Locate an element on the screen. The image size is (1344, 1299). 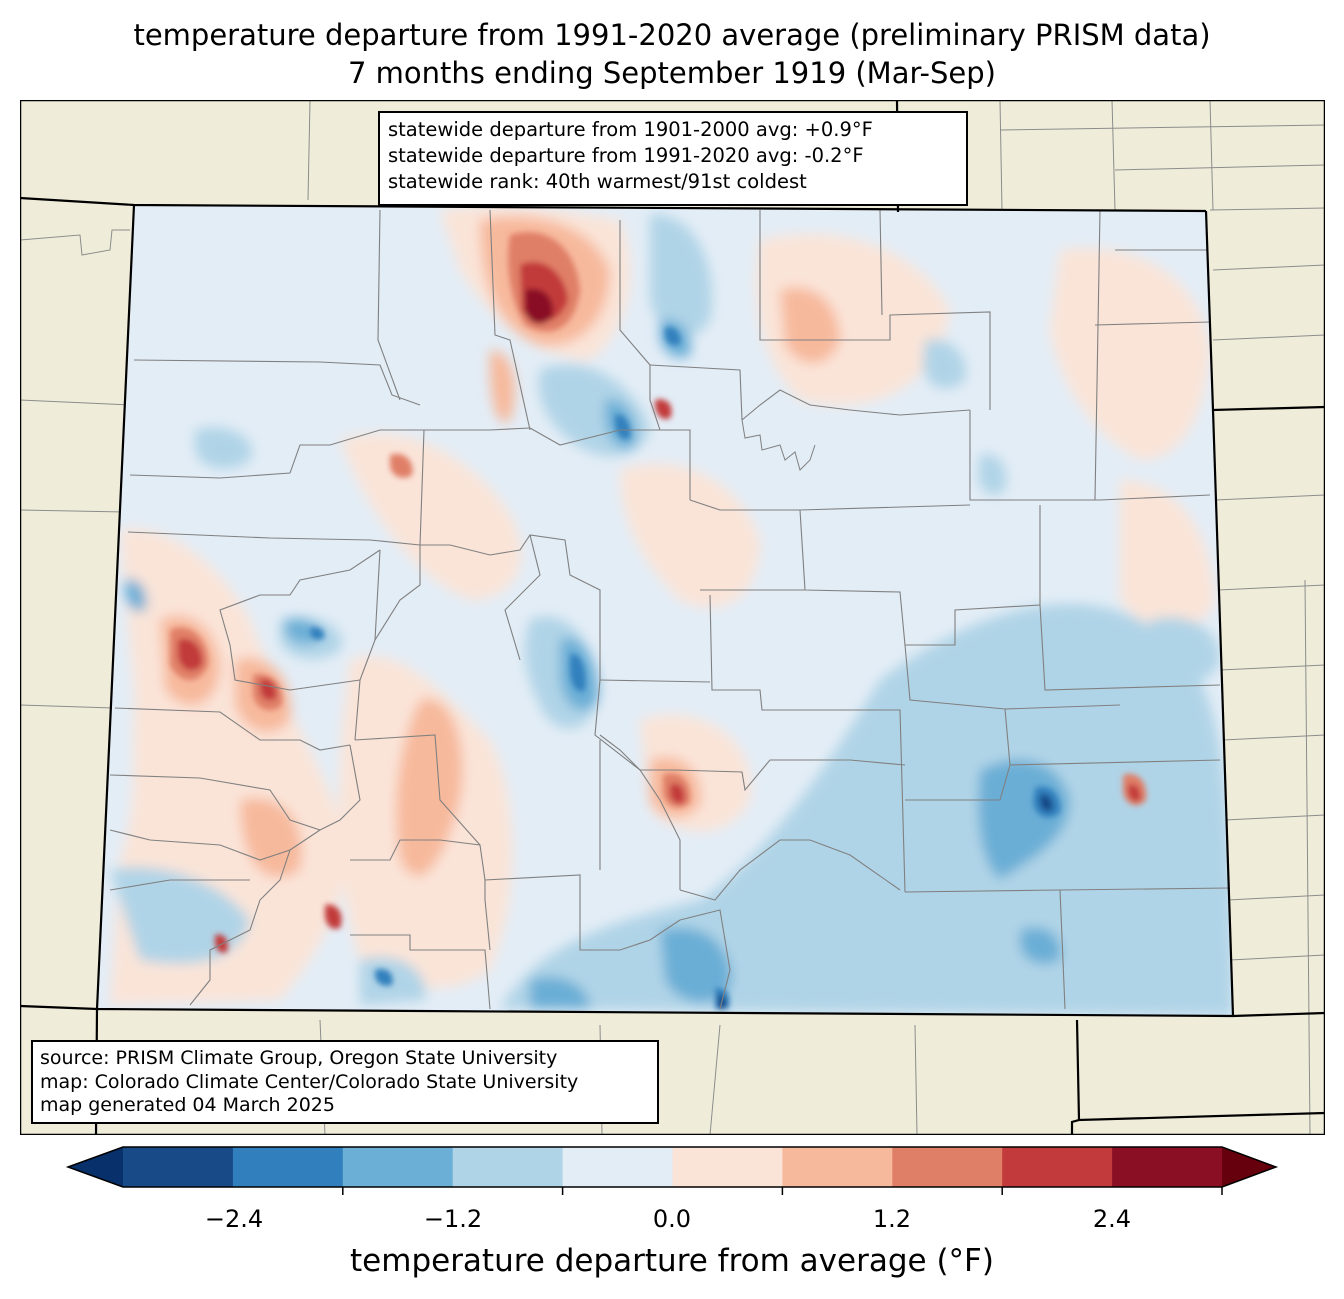
map-subtitle: 7 months ending September 1919 (Mar-Sep) is located at coordinates (672, 73).